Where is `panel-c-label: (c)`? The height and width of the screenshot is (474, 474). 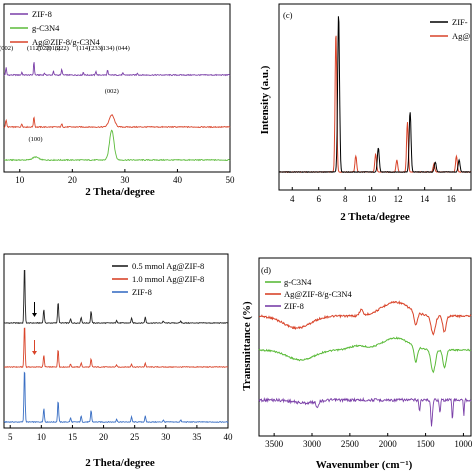 panel-c-label: (c) is located at coordinates (288, 15).